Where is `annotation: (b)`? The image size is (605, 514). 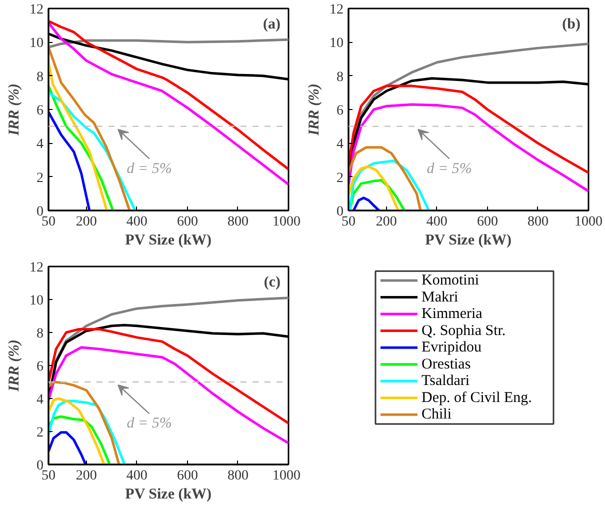
annotation: (b) is located at coordinates (571, 24).